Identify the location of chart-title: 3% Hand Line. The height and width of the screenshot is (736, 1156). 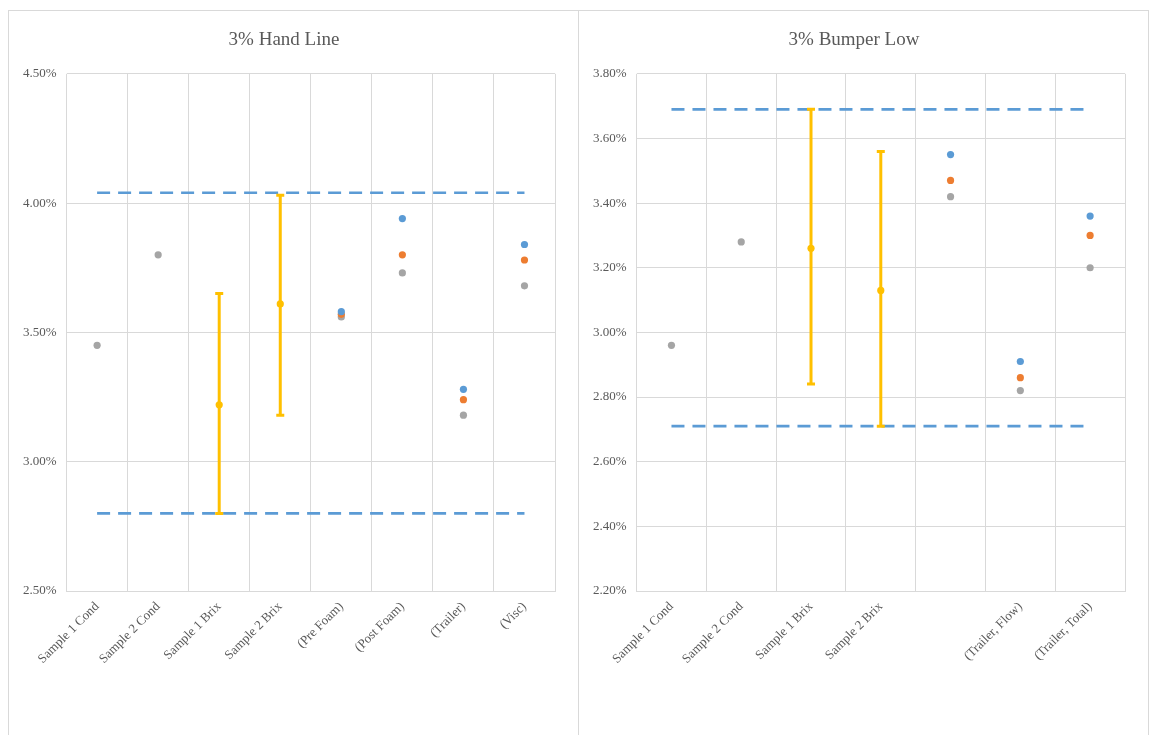
(284, 39).